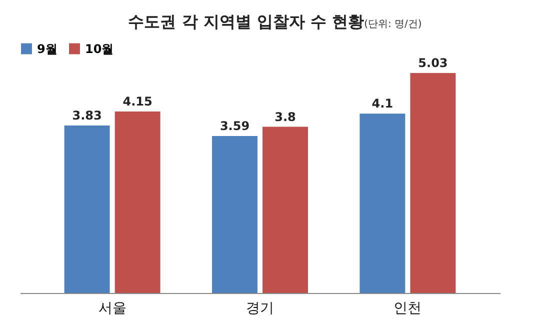 This screenshot has height=328, width=550. I want to click on data-label: 3.59, so click(235, 125).